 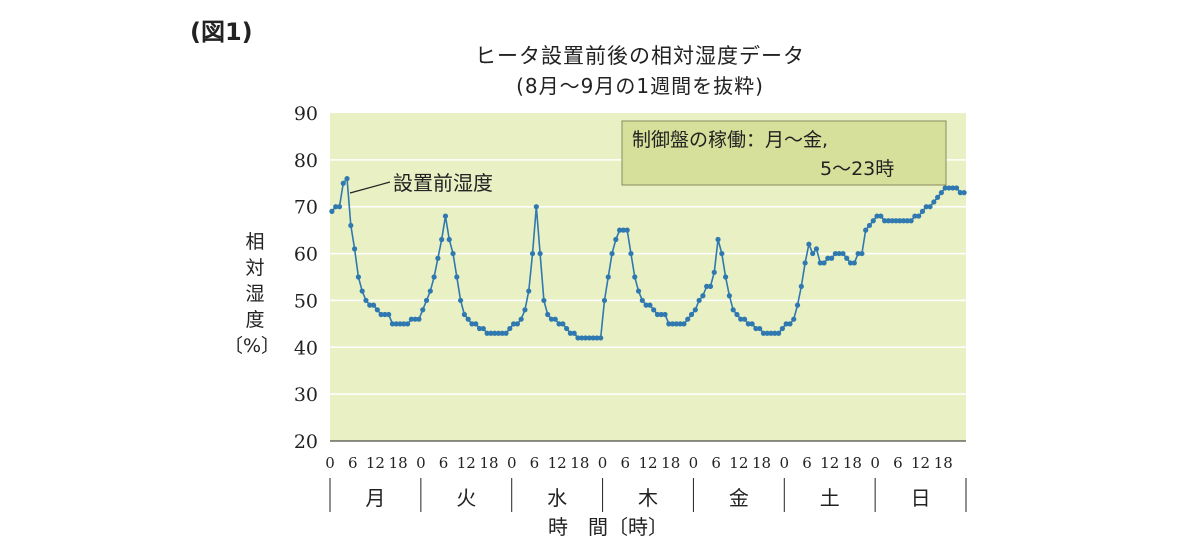 I want to click on note-line-2: 5～23時, so click(x=857, y=169).